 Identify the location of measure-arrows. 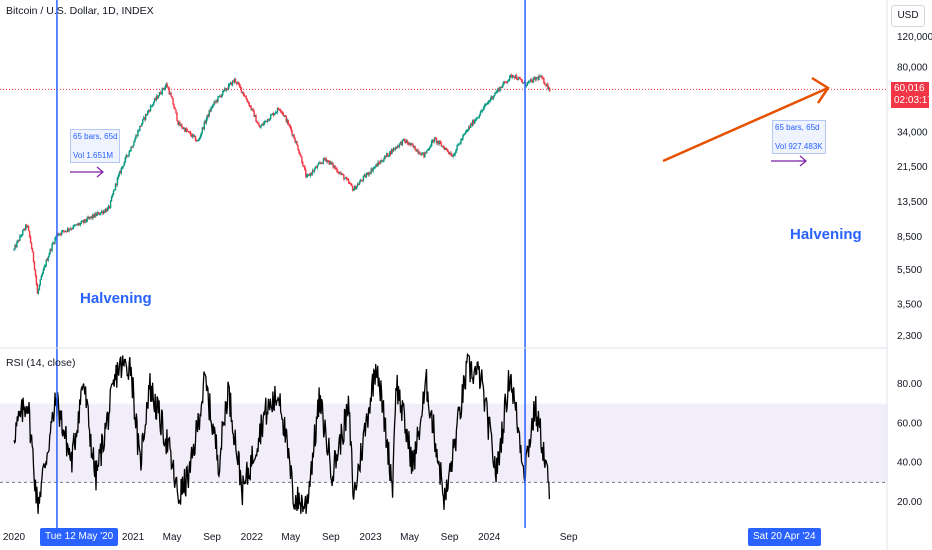
(438, 166).